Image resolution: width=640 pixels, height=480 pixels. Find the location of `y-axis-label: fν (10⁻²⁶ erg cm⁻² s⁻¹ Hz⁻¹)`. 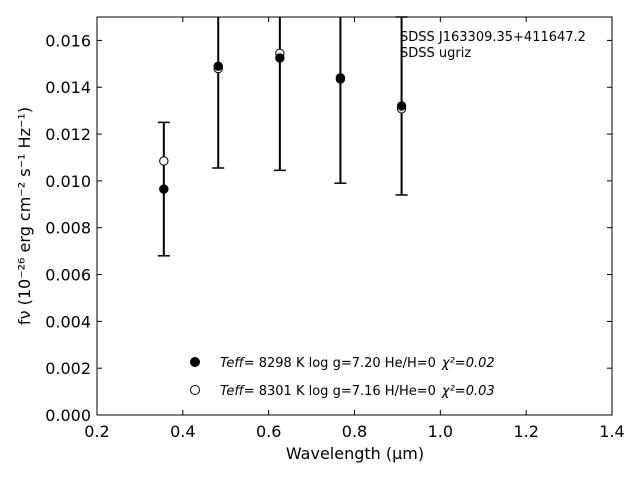

y-axis-label: fν (10⁻²⁶ erg cm⁻² s⁻¹ Hz⁻¹) is located at coordinates (24, 216).